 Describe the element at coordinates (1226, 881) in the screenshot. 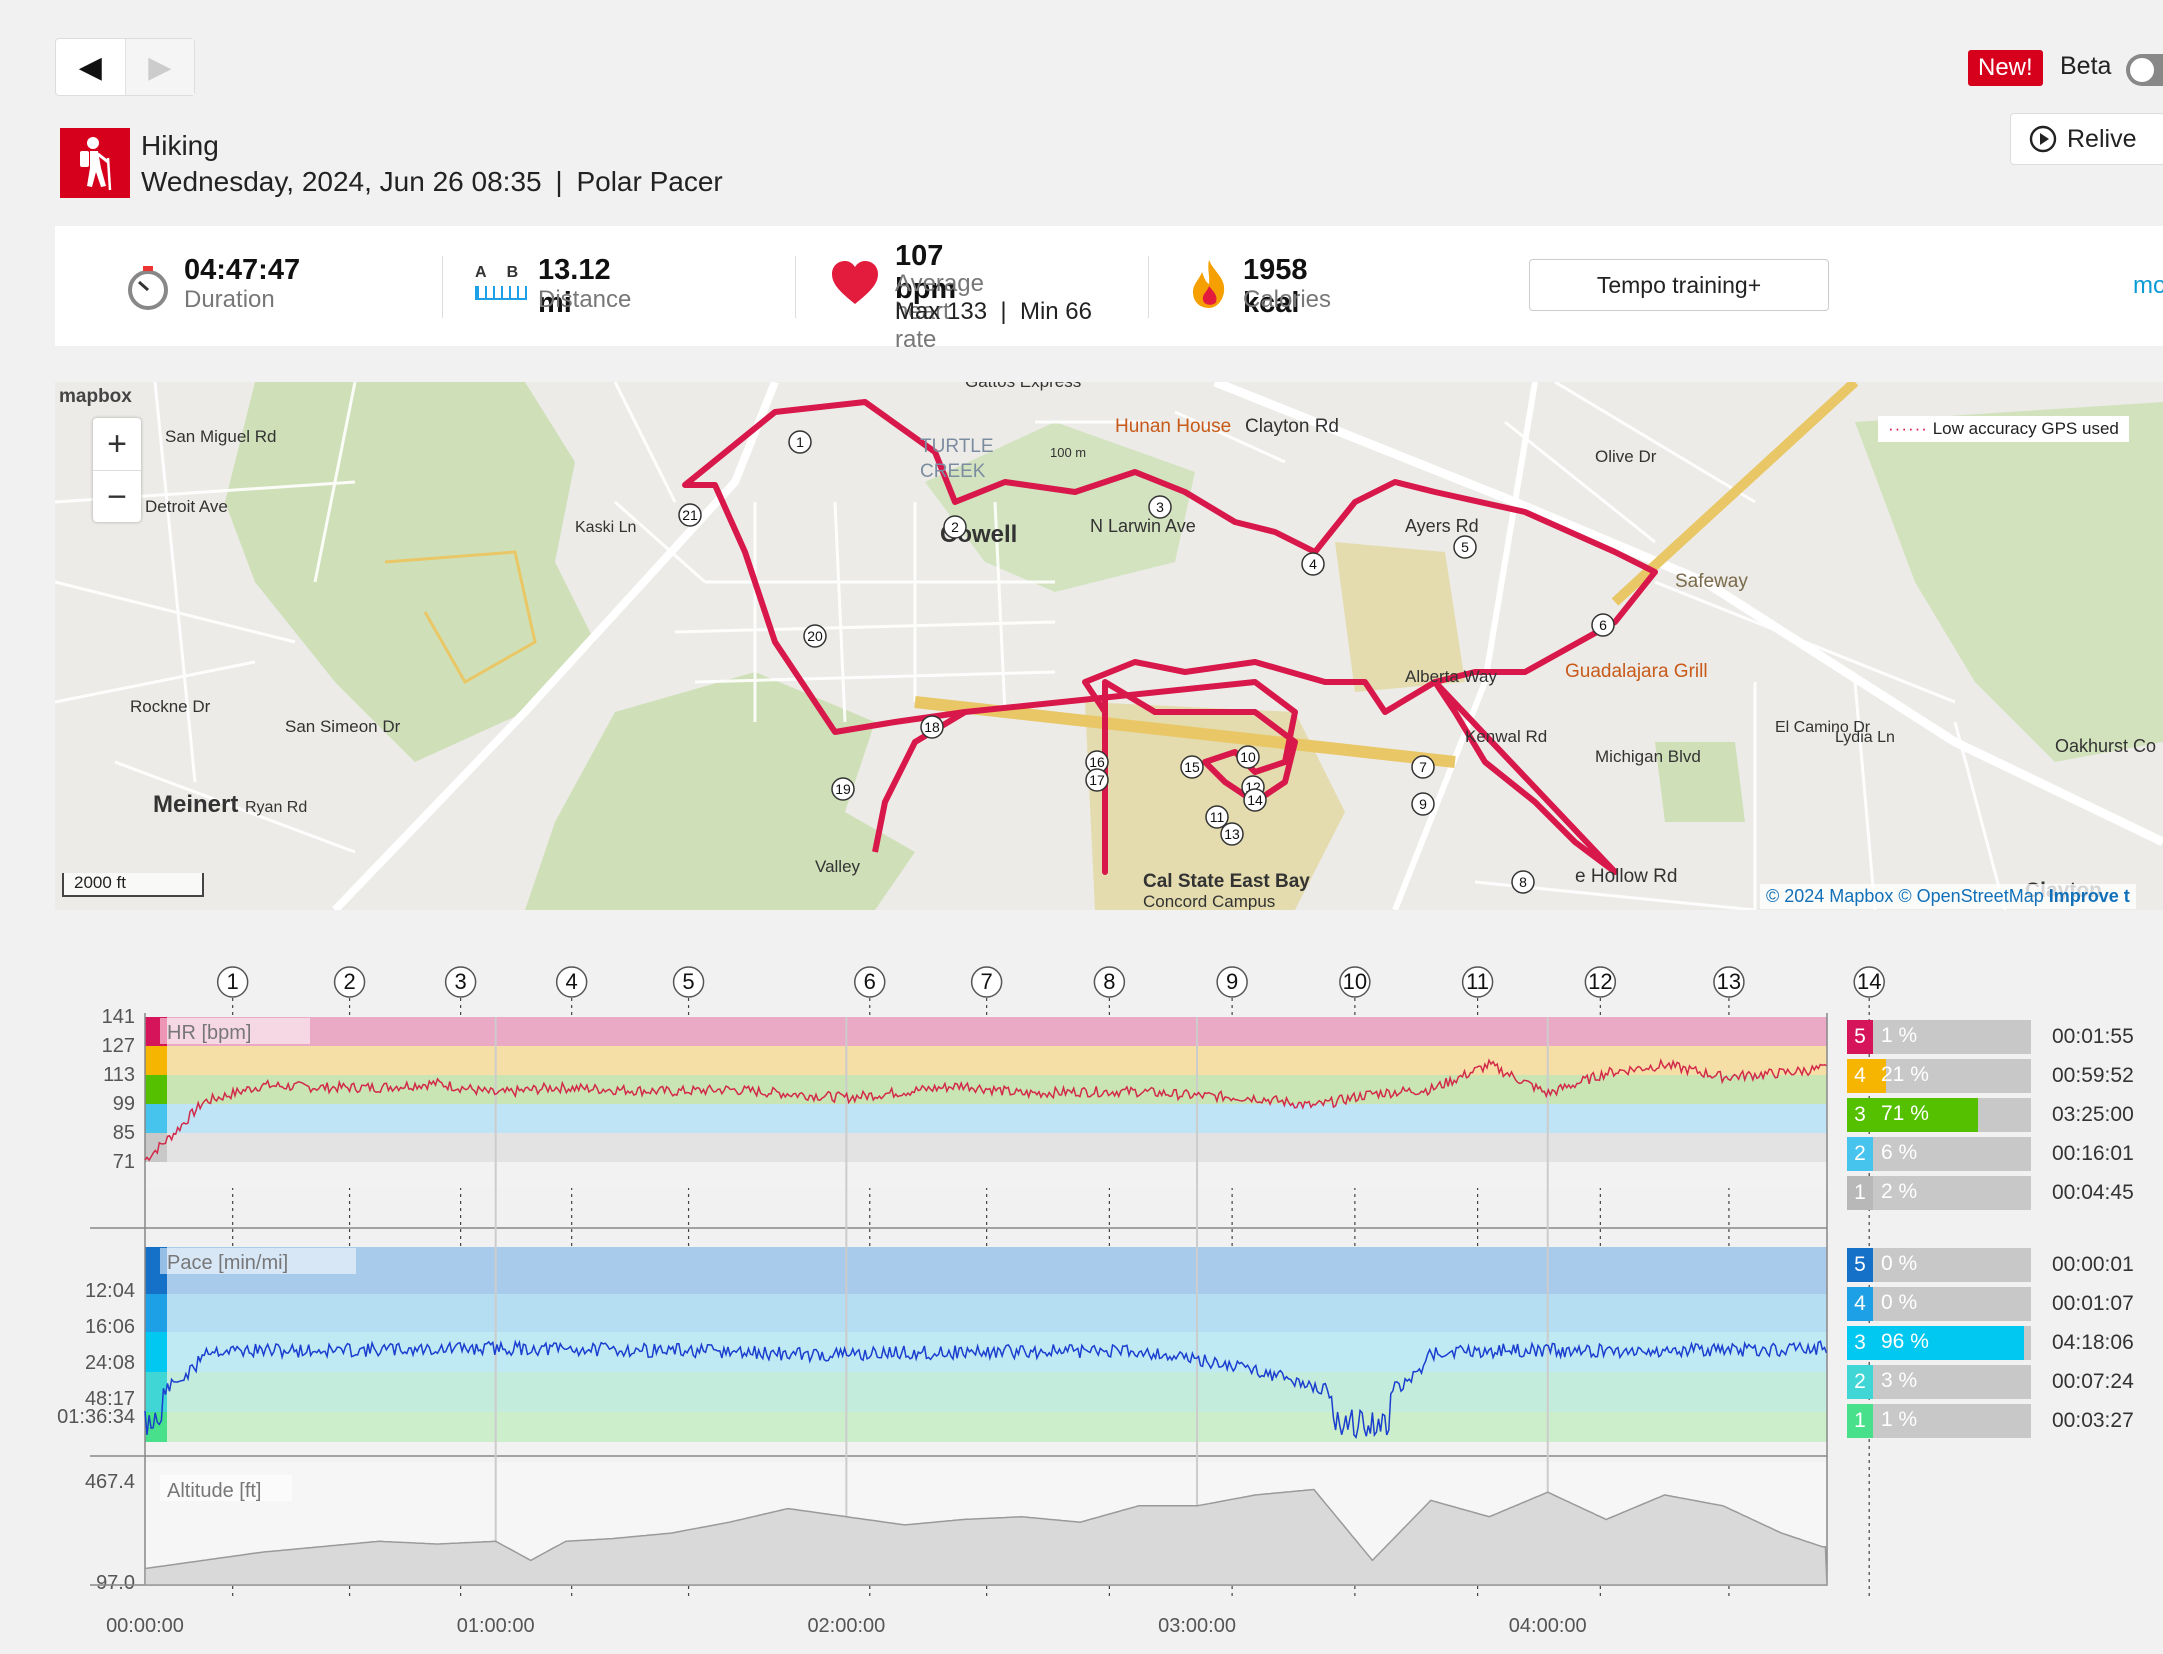

I see `map-label: Cal State East Bay` at that location.